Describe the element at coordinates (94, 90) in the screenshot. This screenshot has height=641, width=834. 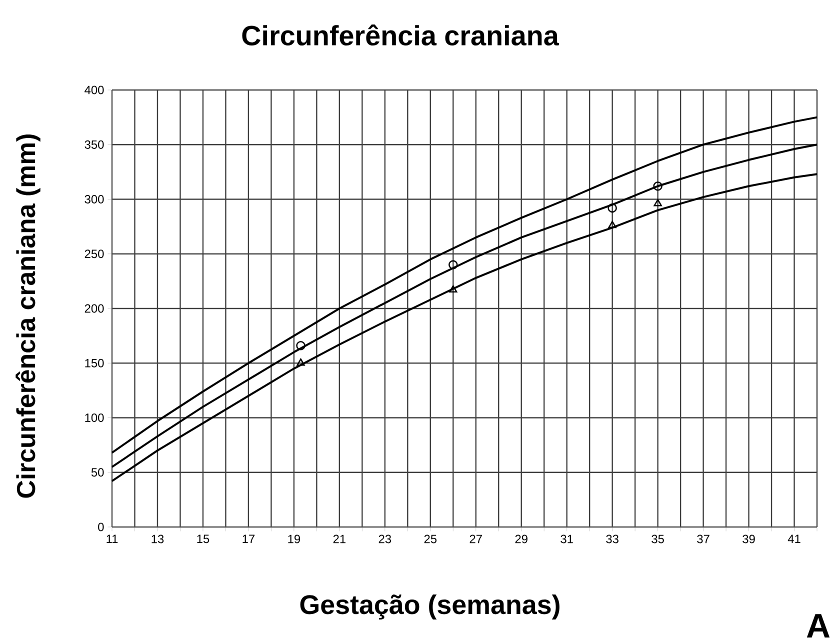
I see `y-tick-label: 400` at that location.